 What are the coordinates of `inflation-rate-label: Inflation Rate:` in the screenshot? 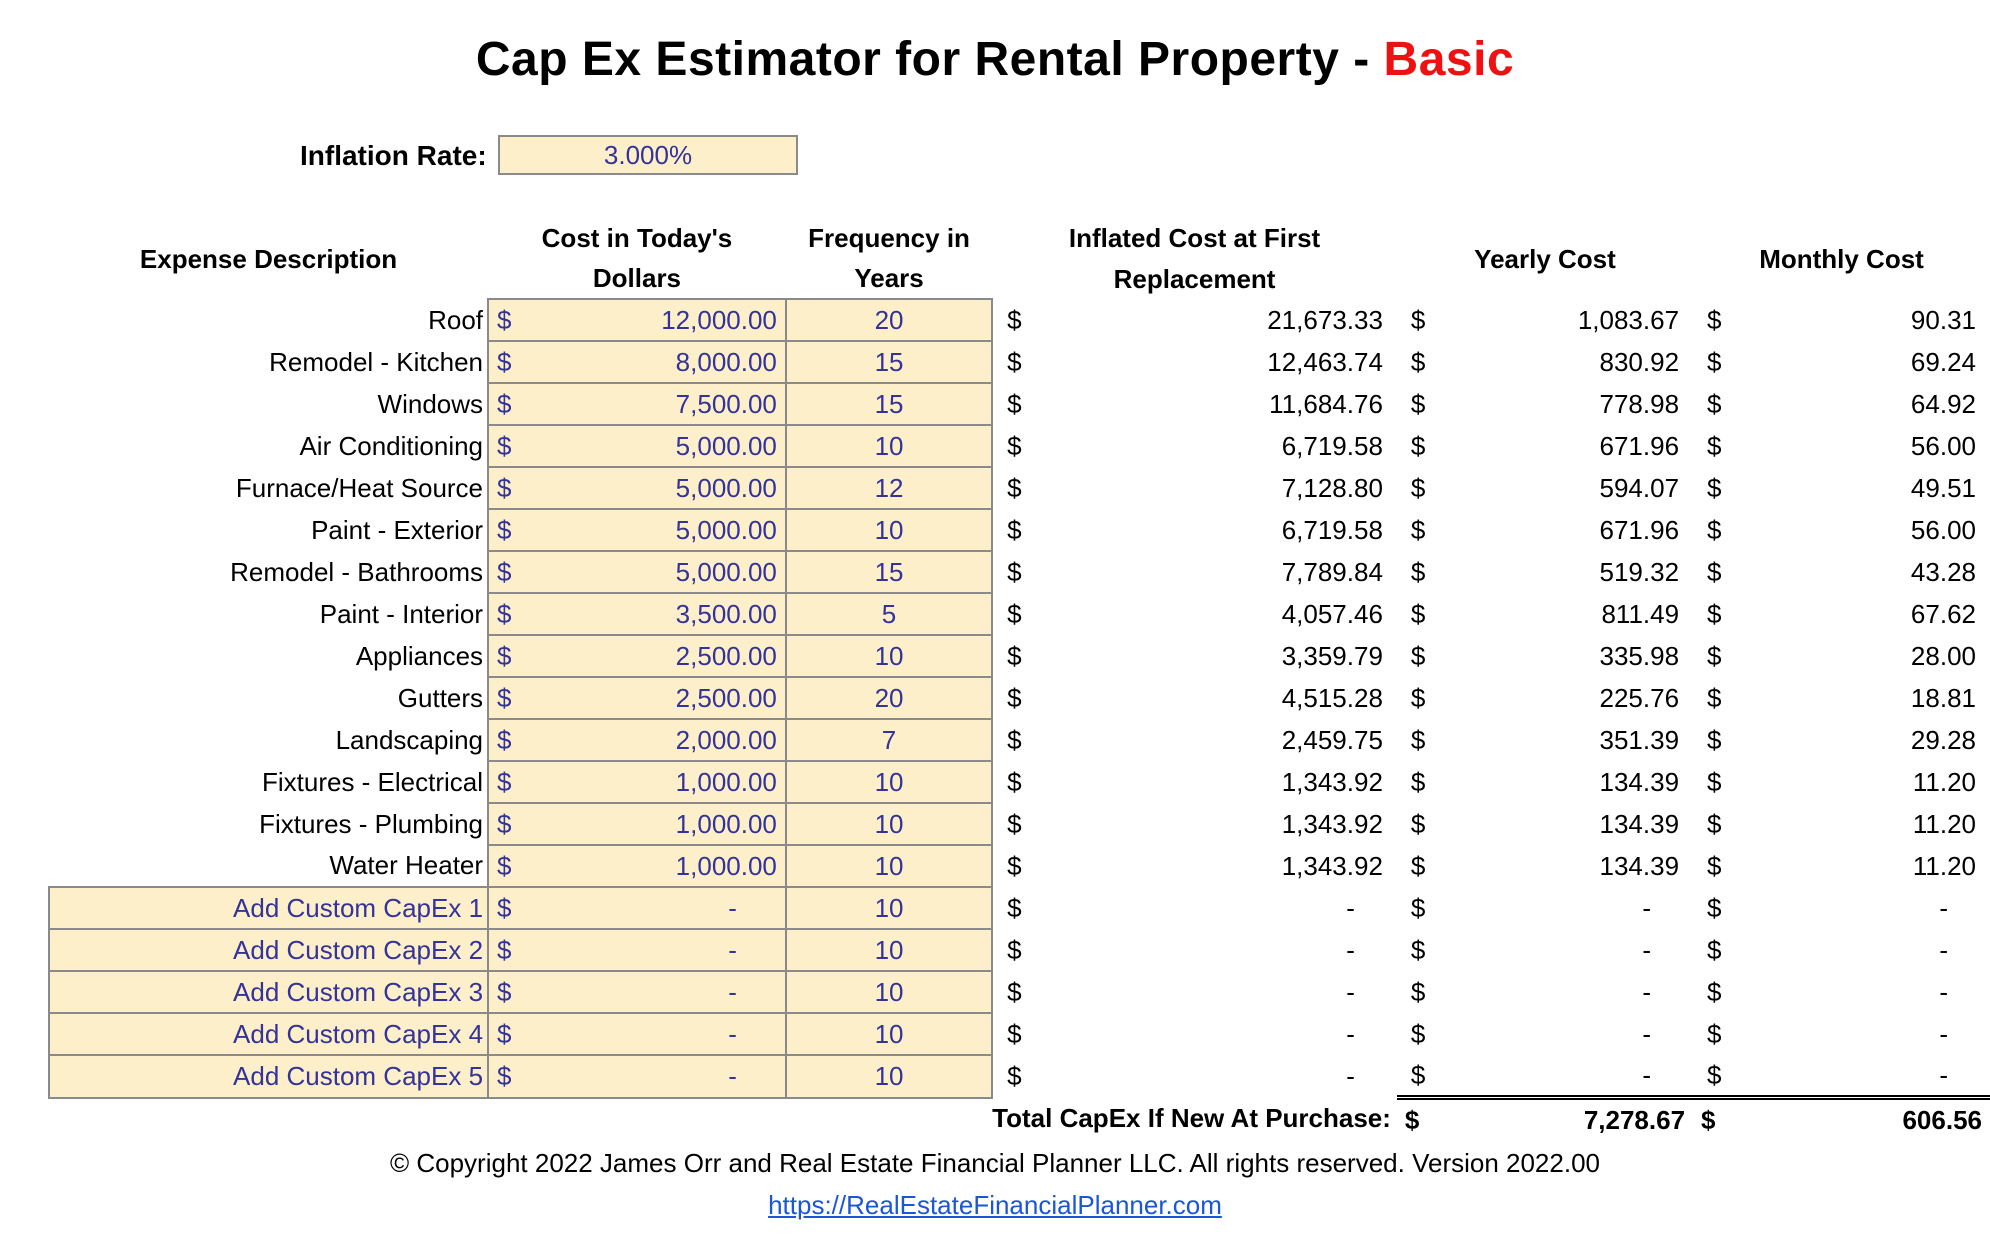 It's located at (393, 155).